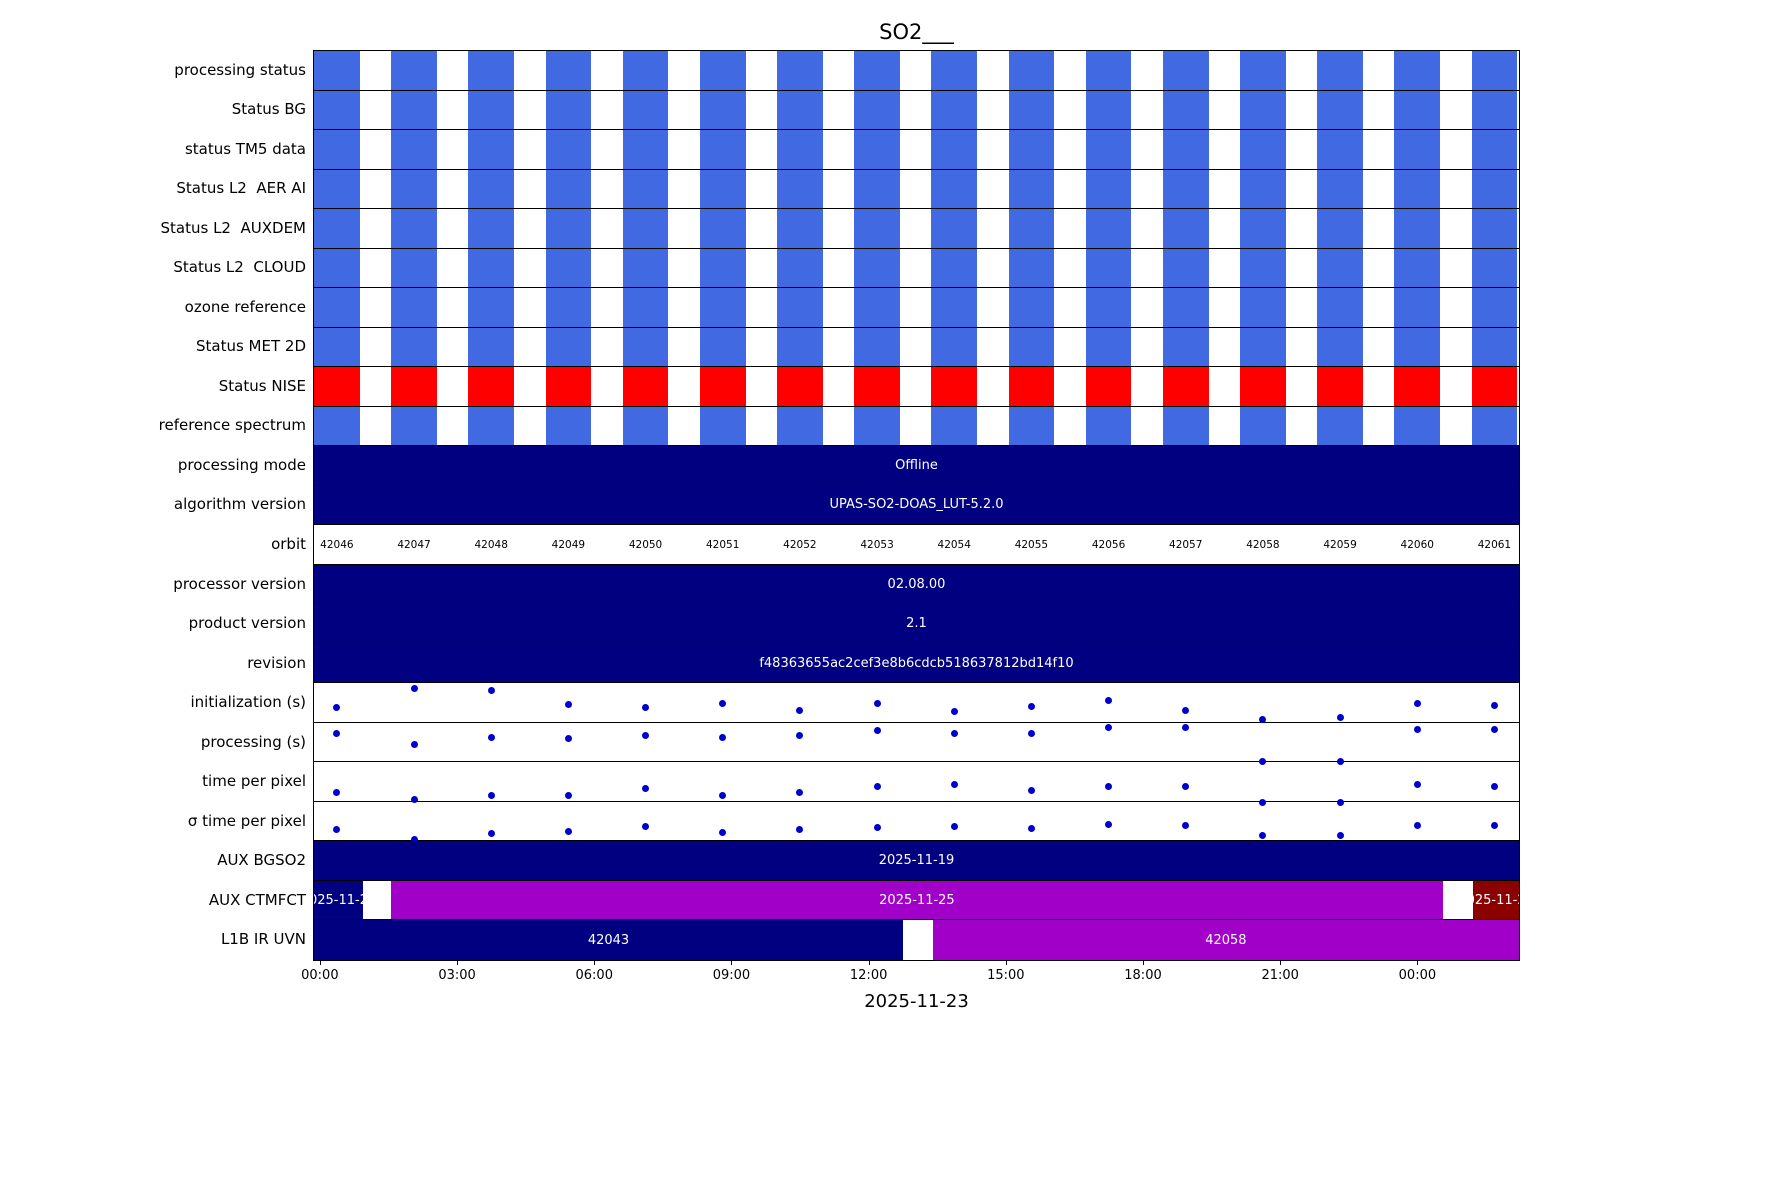 The image size is (1771, 1181). Describe the element at coordinates (338, 900) in the screenshot. I see `segment-aux-ctmfct: 2025-11-24` at that location.